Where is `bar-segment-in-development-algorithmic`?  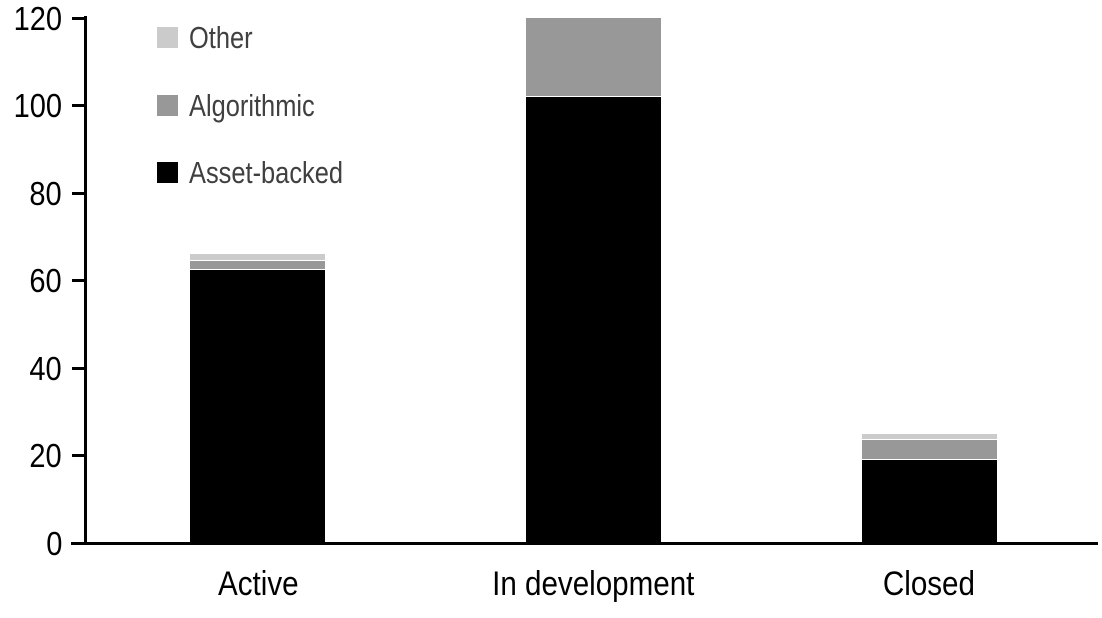 bar-segment-in-development-algorithmic is located at coordinates (593, 57).